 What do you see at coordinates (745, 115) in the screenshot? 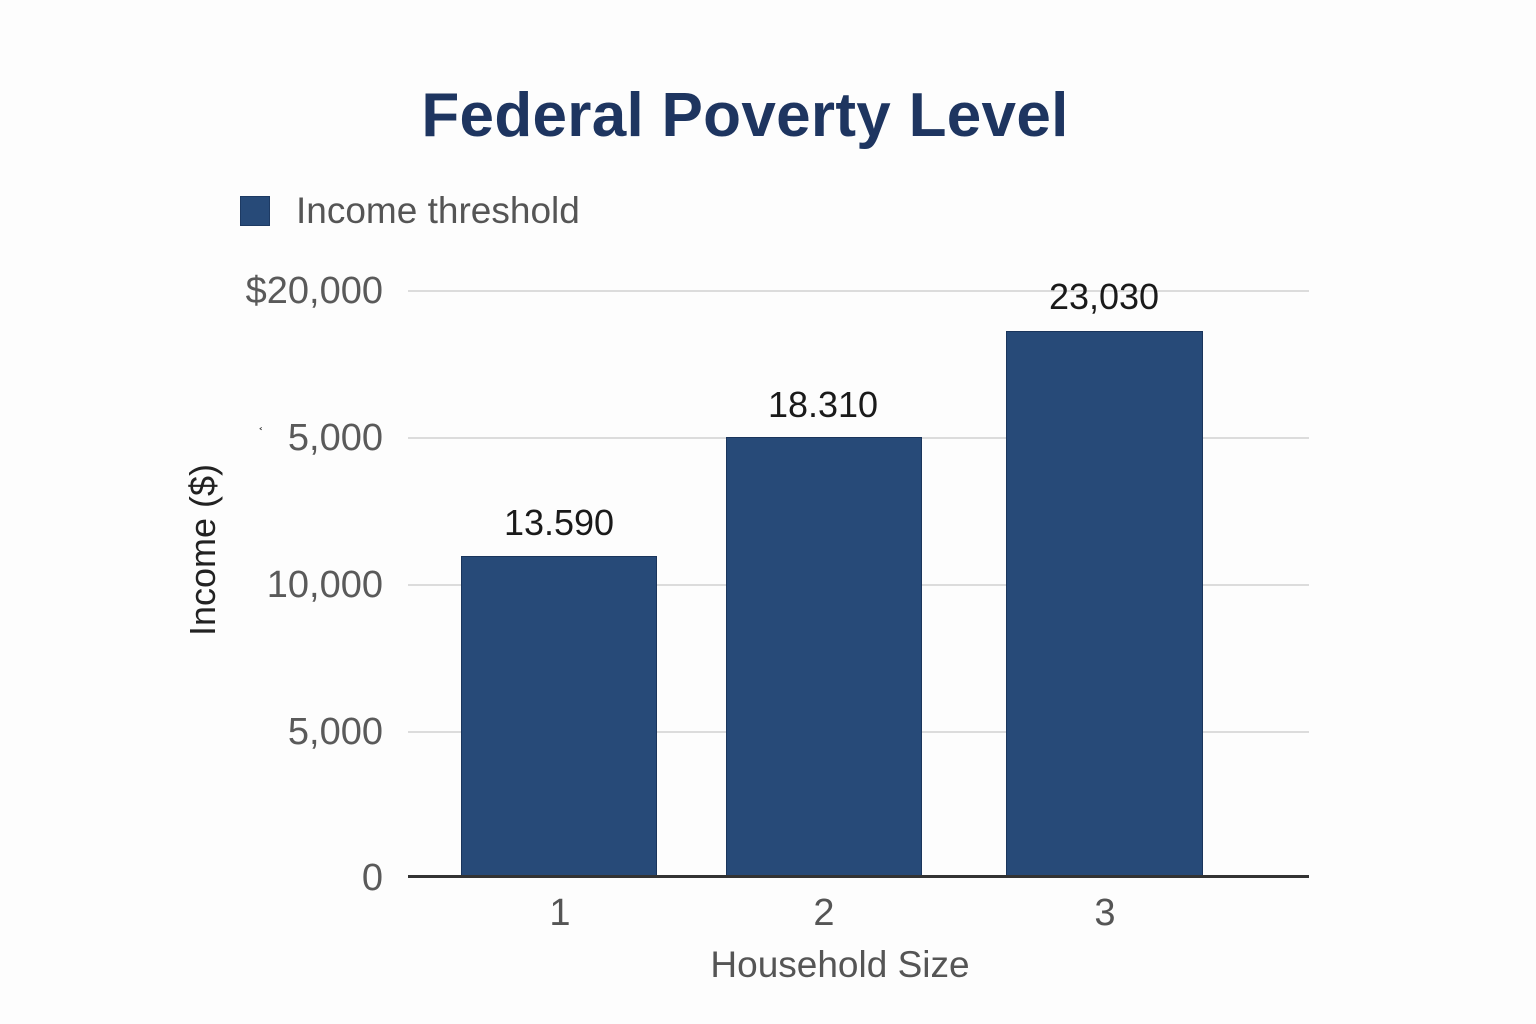
I see `chart-title: Federal Poverty Level` at bounding box center [745, 115].